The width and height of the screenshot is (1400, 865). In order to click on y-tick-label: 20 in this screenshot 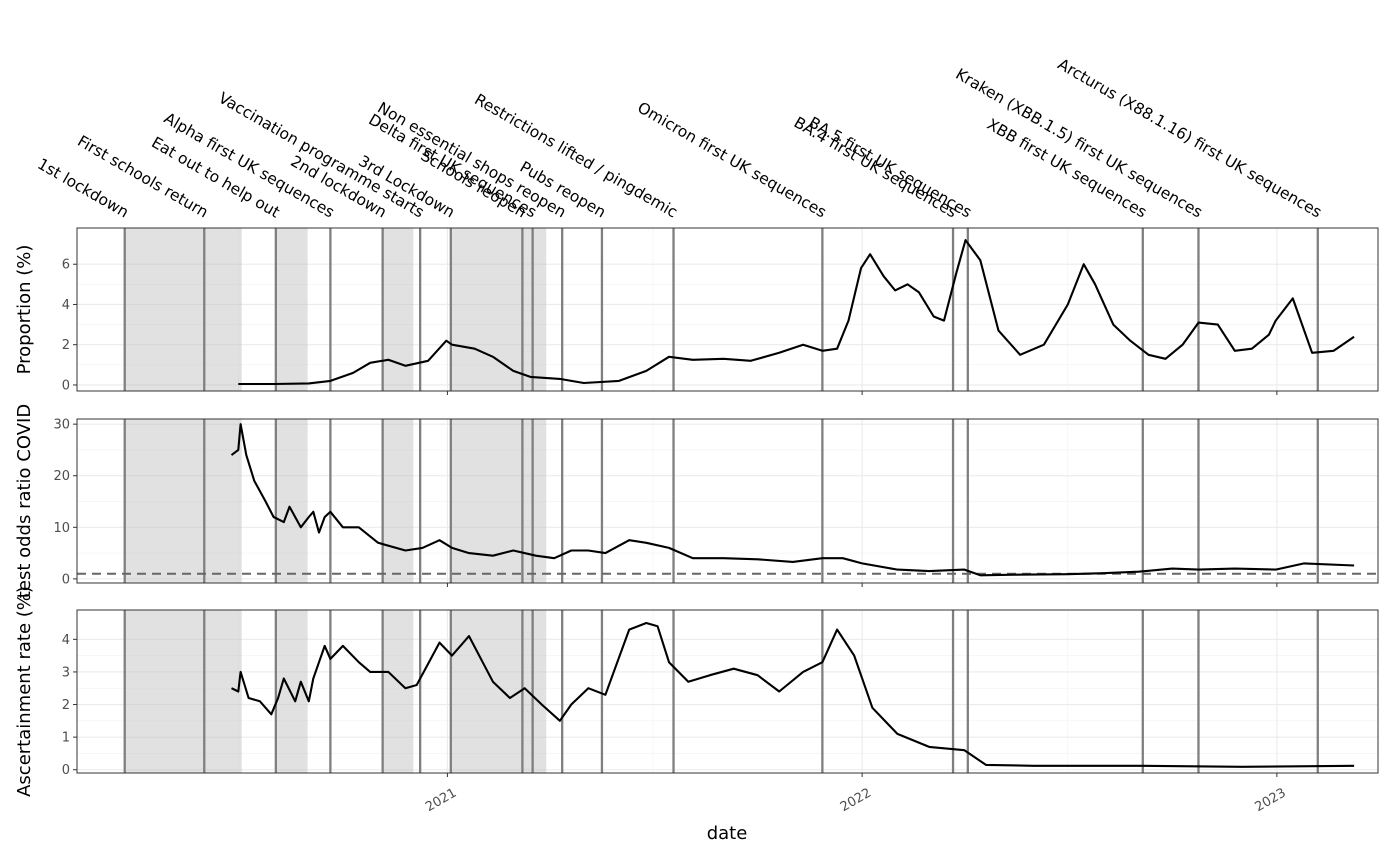, I will do `click(61, 476)`.